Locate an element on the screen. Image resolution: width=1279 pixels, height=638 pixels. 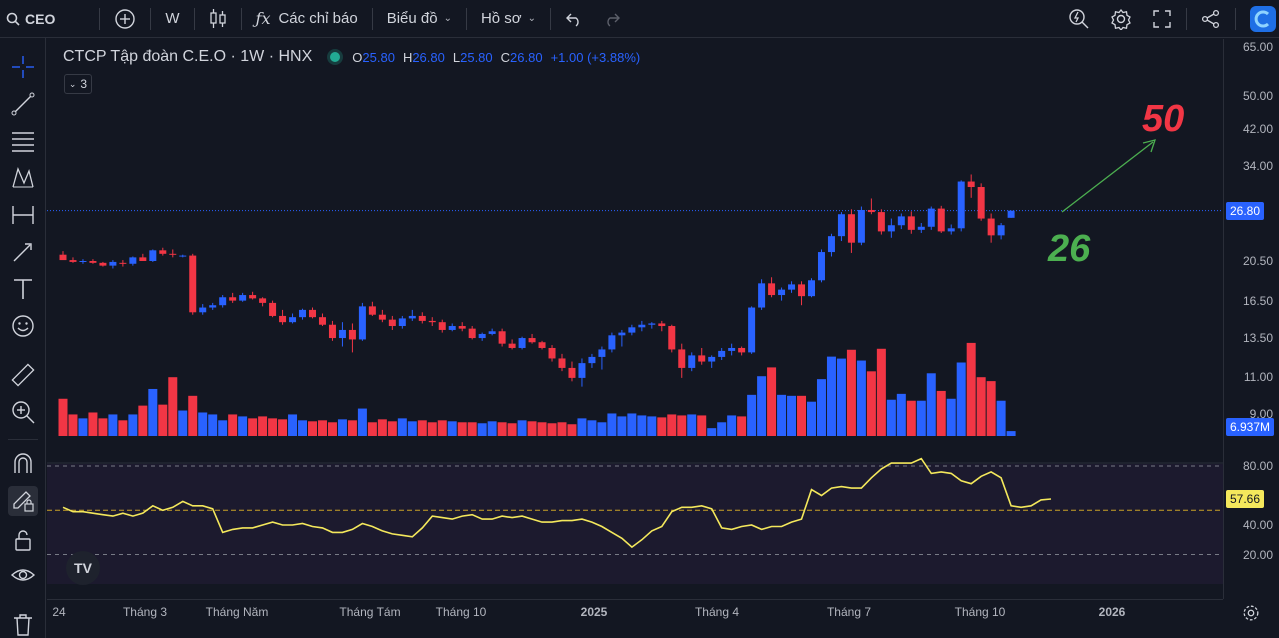
stay-in-drawing-tool is located at coordinates (23, 501).